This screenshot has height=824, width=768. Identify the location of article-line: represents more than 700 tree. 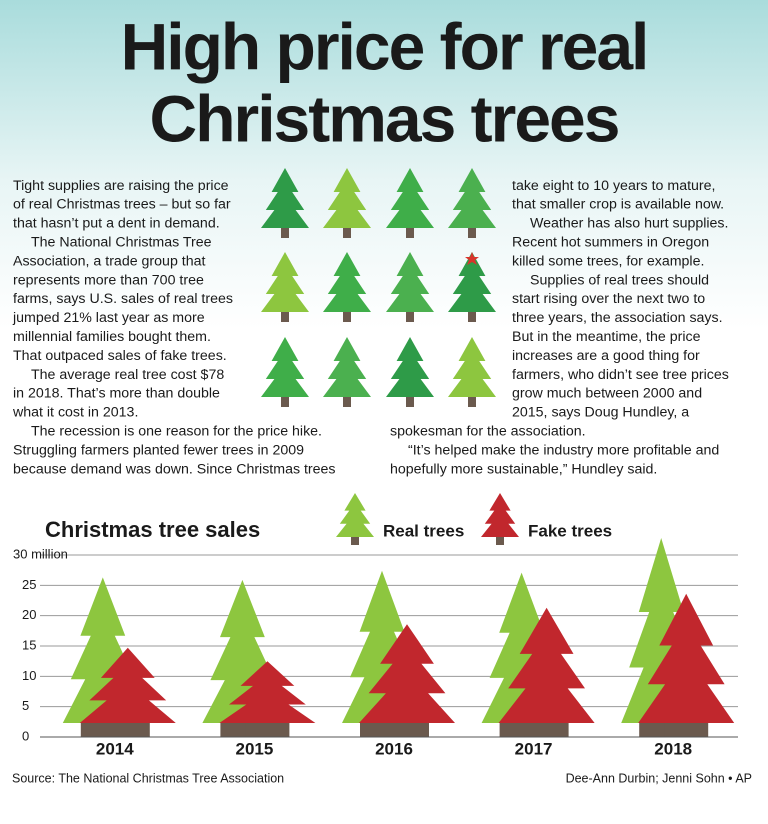
(108, 280).